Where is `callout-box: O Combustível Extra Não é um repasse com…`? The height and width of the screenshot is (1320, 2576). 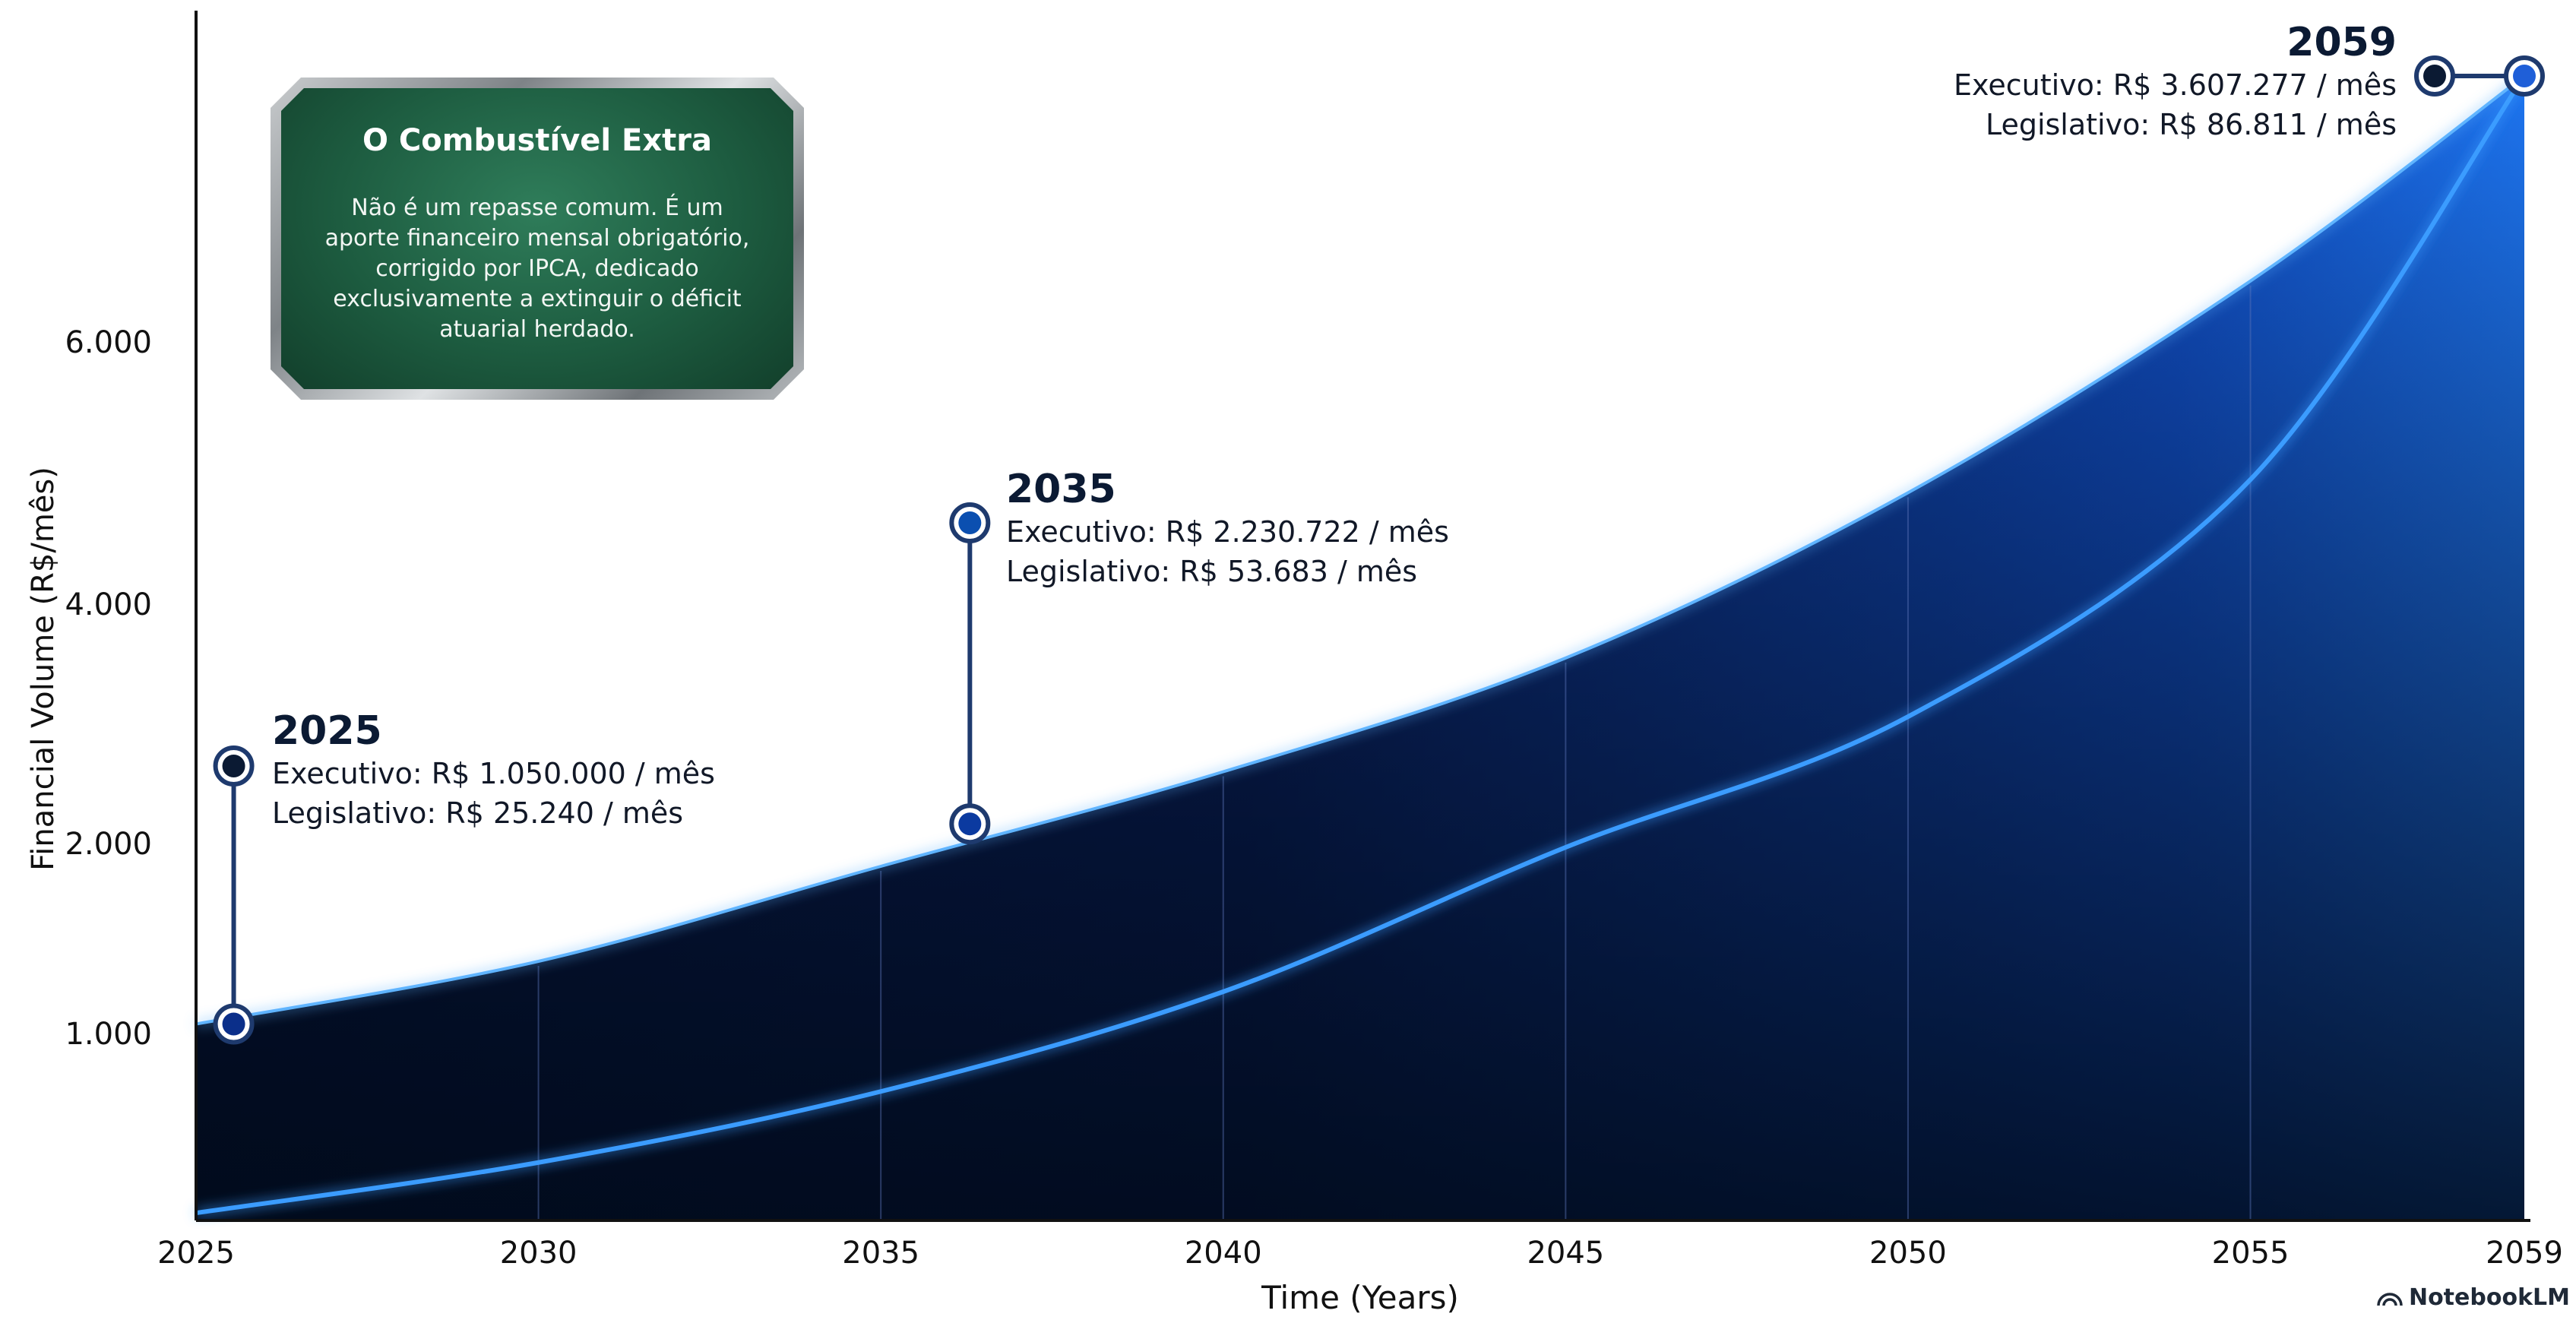 callout-box: O Combustível Extra Não é um repasse com… is located at coordinates (537, 239).